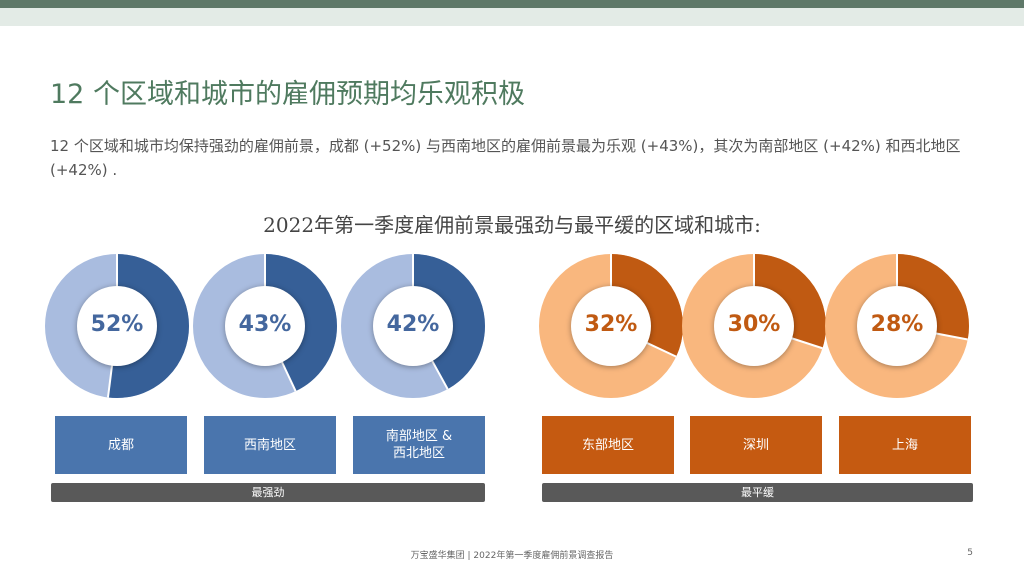  What do you see at coordinates (512, 225) in the screenshot?
I see `chart-title: 2022年第一季度雇佣前景最强劲与最平缓的区域和城市:` at bounding box center [512, 225].